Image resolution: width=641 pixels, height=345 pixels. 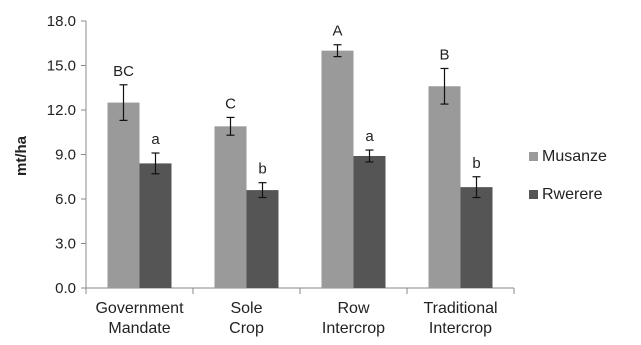 I want to click on x-tick-label: Traditional, so click(x=460, y=308).